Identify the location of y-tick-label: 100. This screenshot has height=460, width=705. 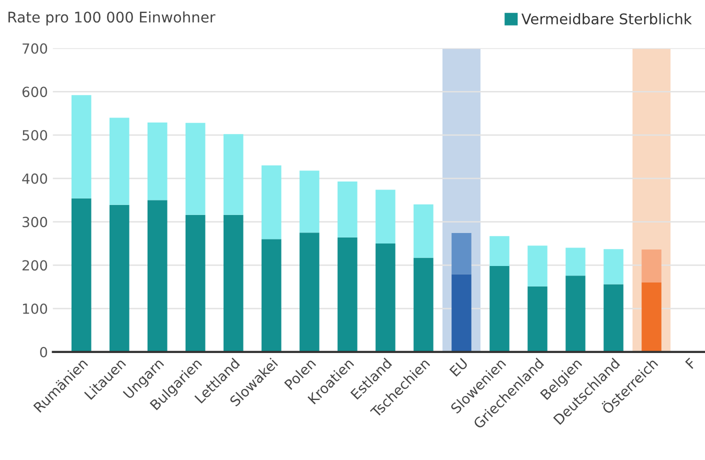
(35, 308).